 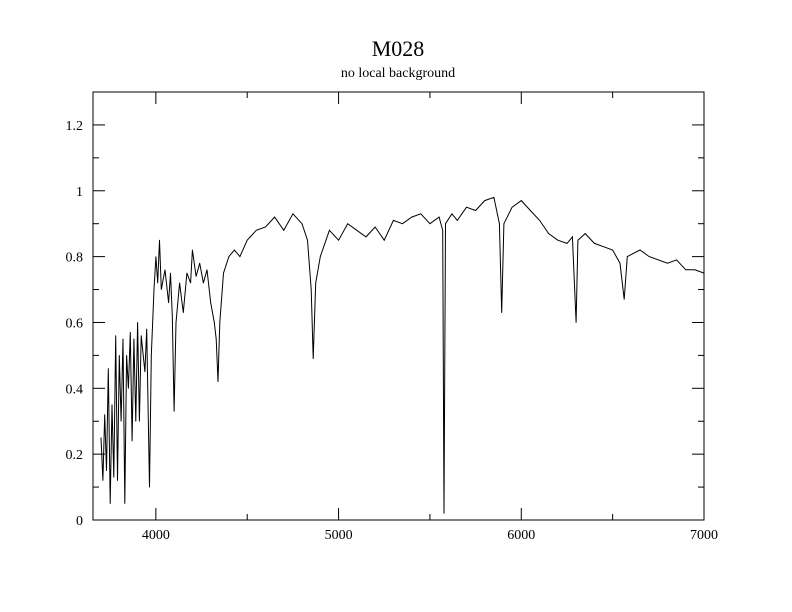 I want to click on y-tick-label: 0.8, so click(x=75, y=258).